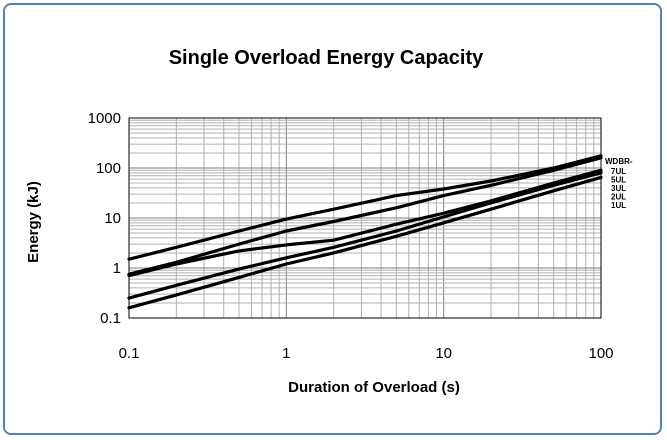 The width and height of the screenshot is (667, 440). I want to click on y-tick-label: 100, so click(108, 168).